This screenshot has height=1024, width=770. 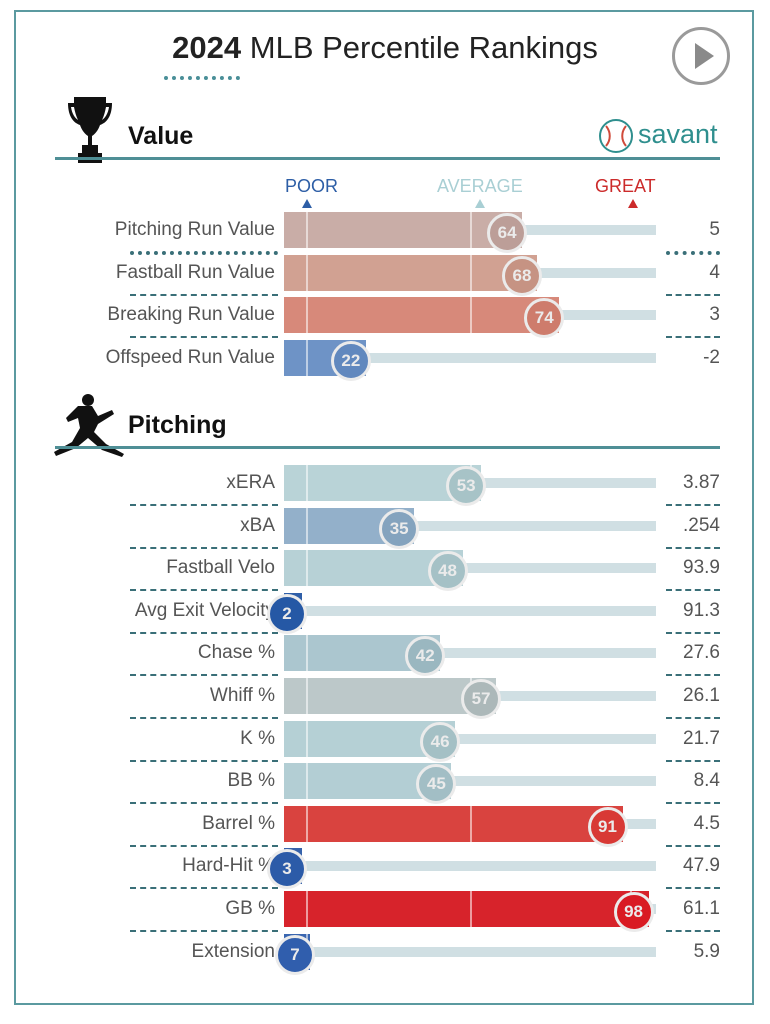 What do you see at coordinates (251, 781) in the screenshot?
I see `metric-label: BB %` at bounding box center [251, 781].